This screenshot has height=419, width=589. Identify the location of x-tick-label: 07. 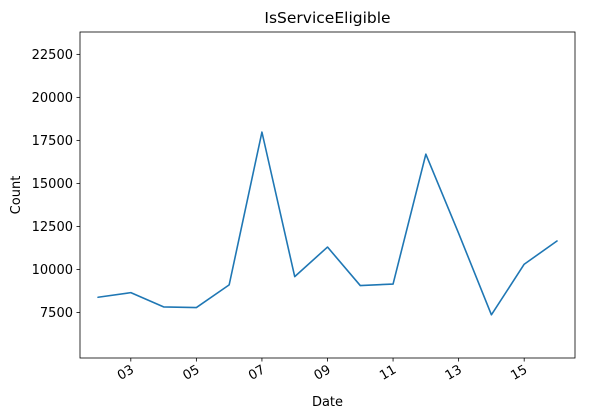
(257, 372).